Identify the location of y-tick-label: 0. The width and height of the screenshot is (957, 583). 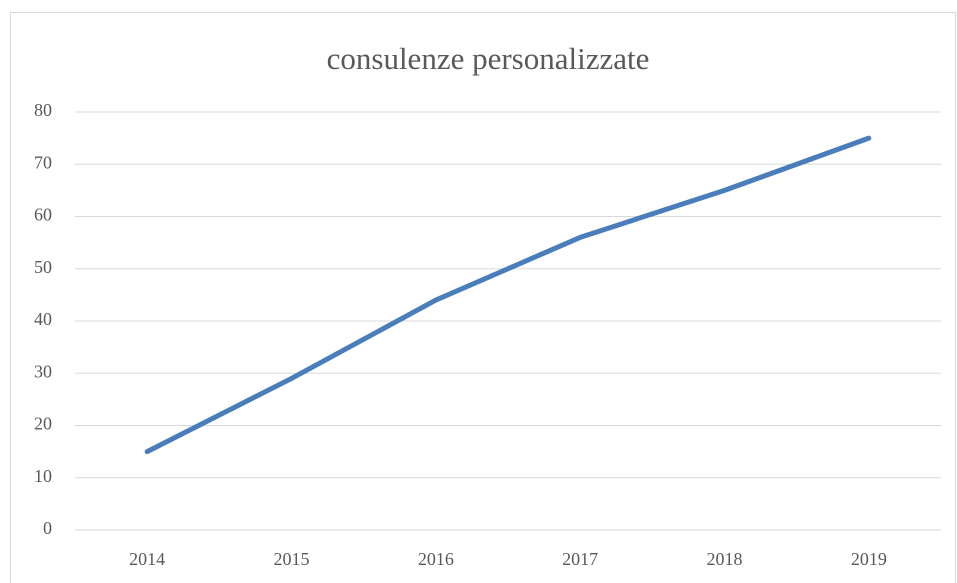
(47, 528).